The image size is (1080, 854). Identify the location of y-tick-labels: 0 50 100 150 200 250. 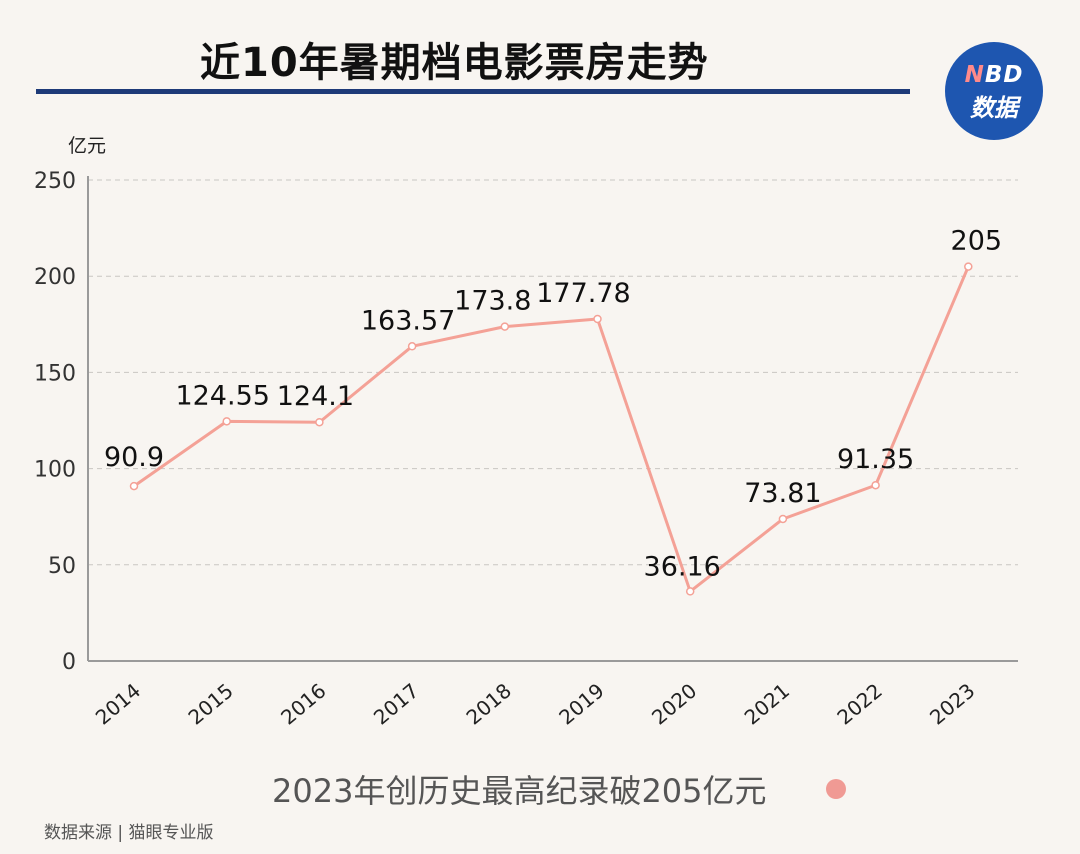
(55, 422).